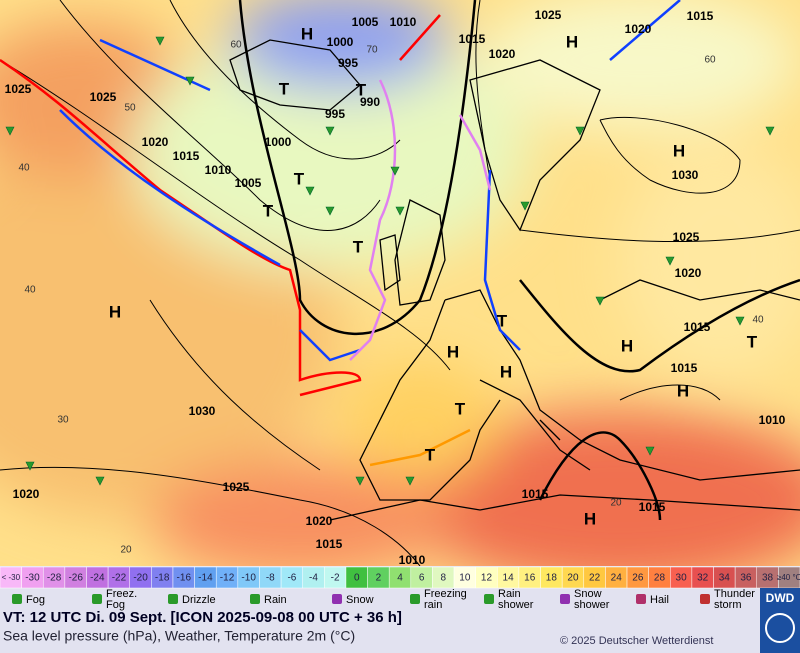  I want to click on scale-label: 34, so click(725, 578).